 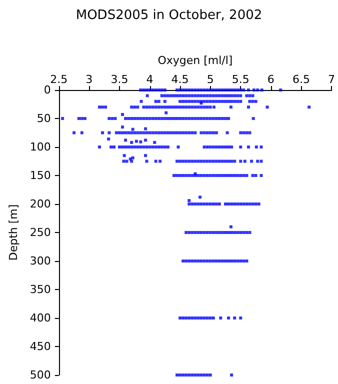 What do you see at coordinates (301, 79) in the screenshot?
I see `x-tick-label: 6.5` at bounding box center [301, 79].